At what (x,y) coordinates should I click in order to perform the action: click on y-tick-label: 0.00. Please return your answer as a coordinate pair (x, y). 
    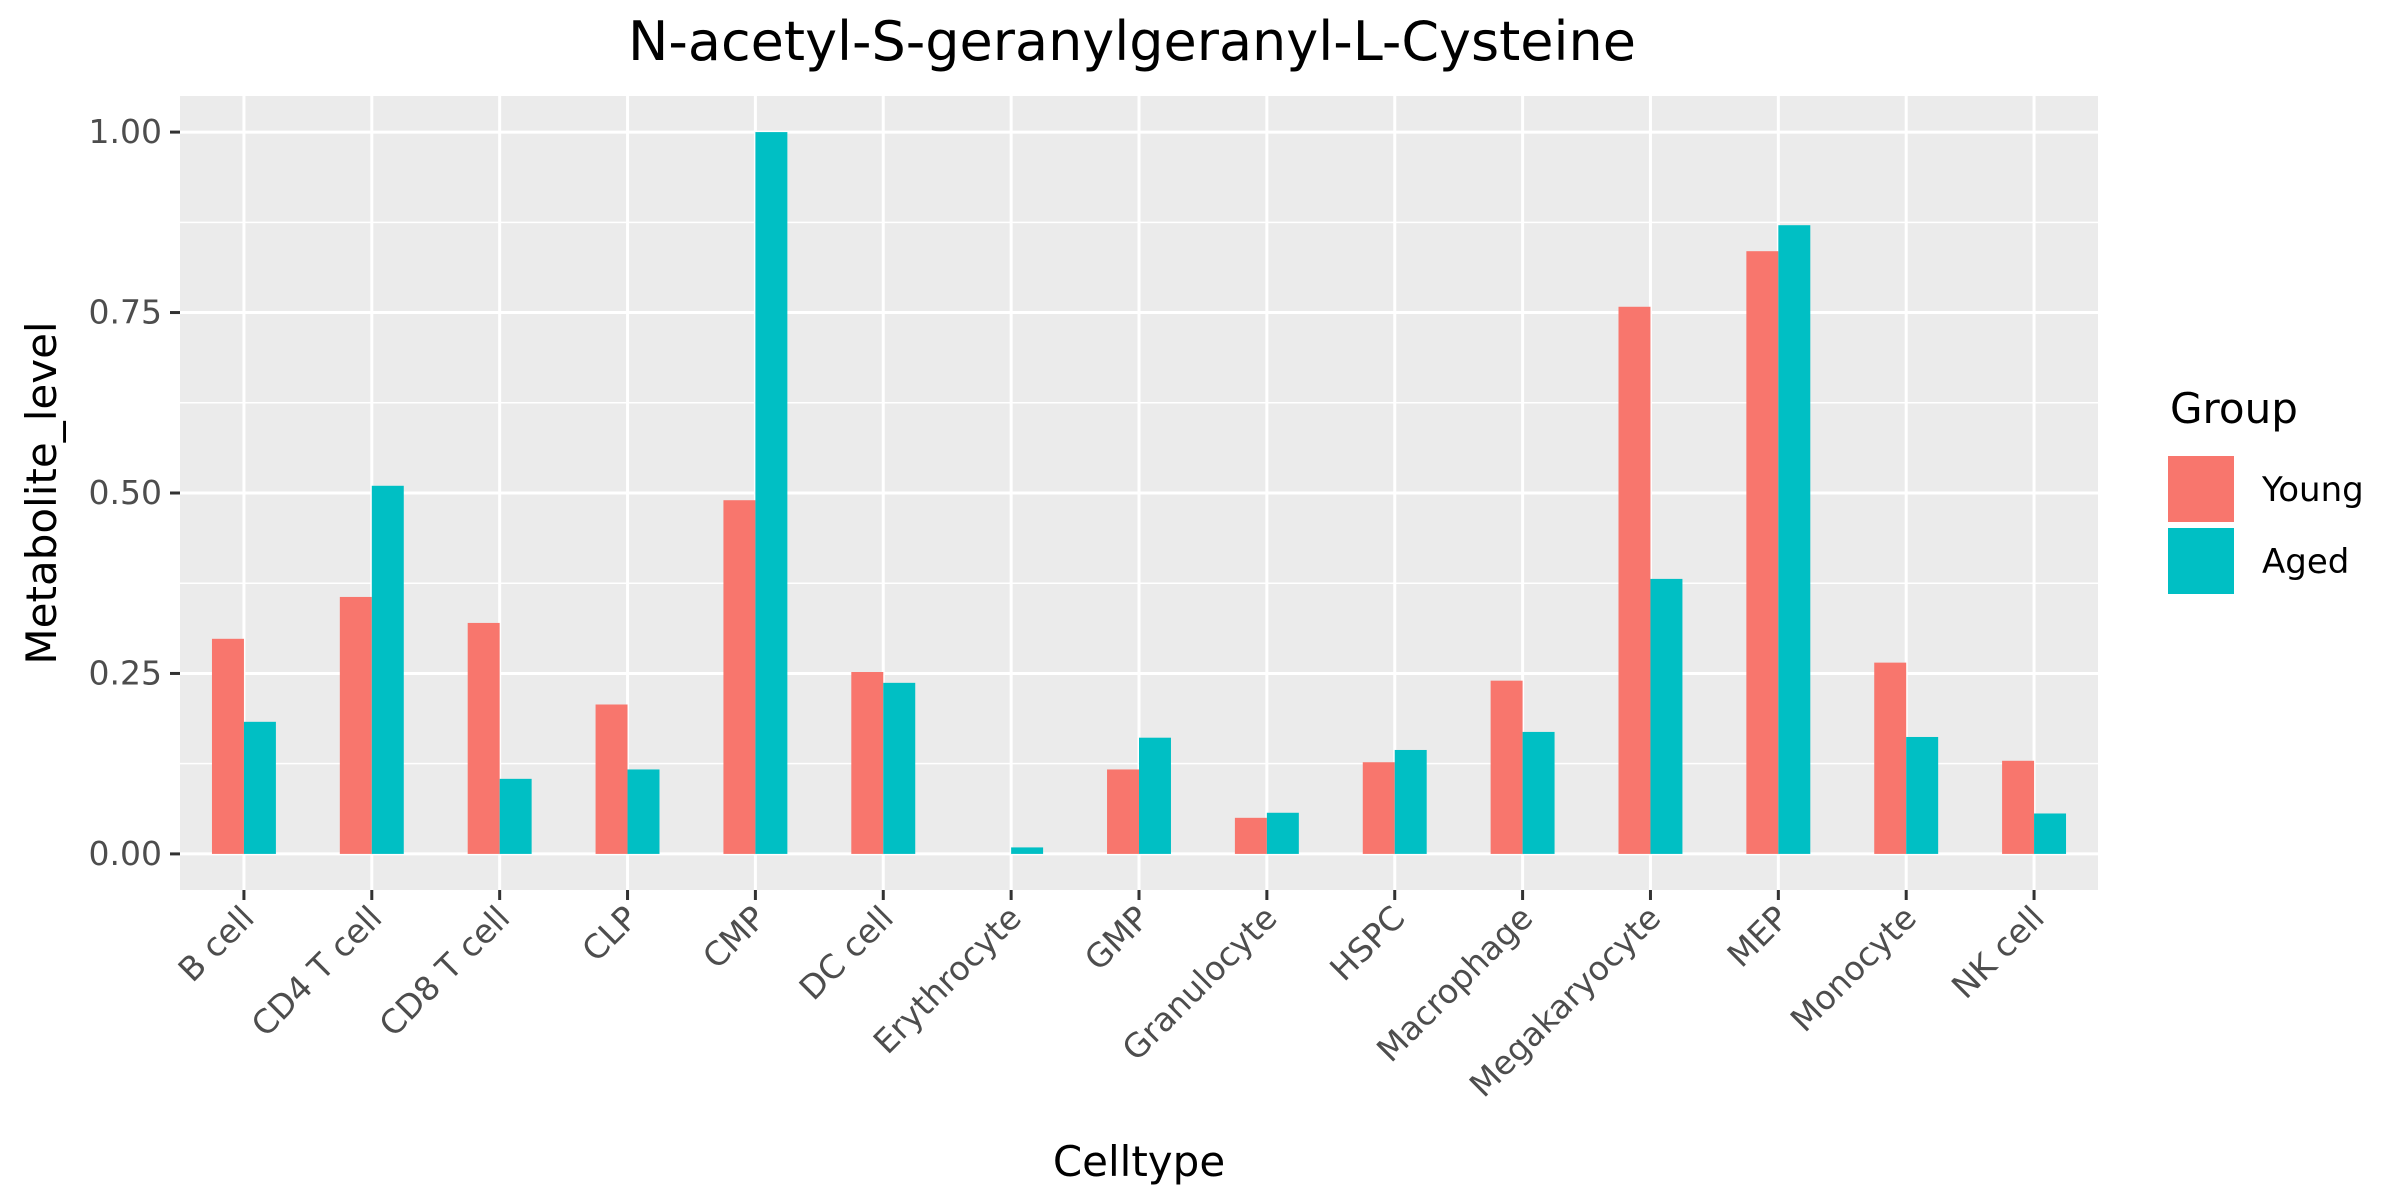
    Looking at the image, I should click on (125, 853).